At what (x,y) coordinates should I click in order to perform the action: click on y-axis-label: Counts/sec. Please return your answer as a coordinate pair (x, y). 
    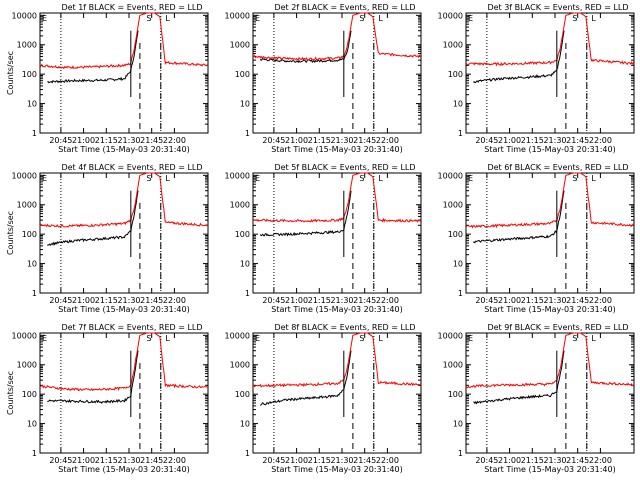
    Looking at the image, I should click on (10, 393).